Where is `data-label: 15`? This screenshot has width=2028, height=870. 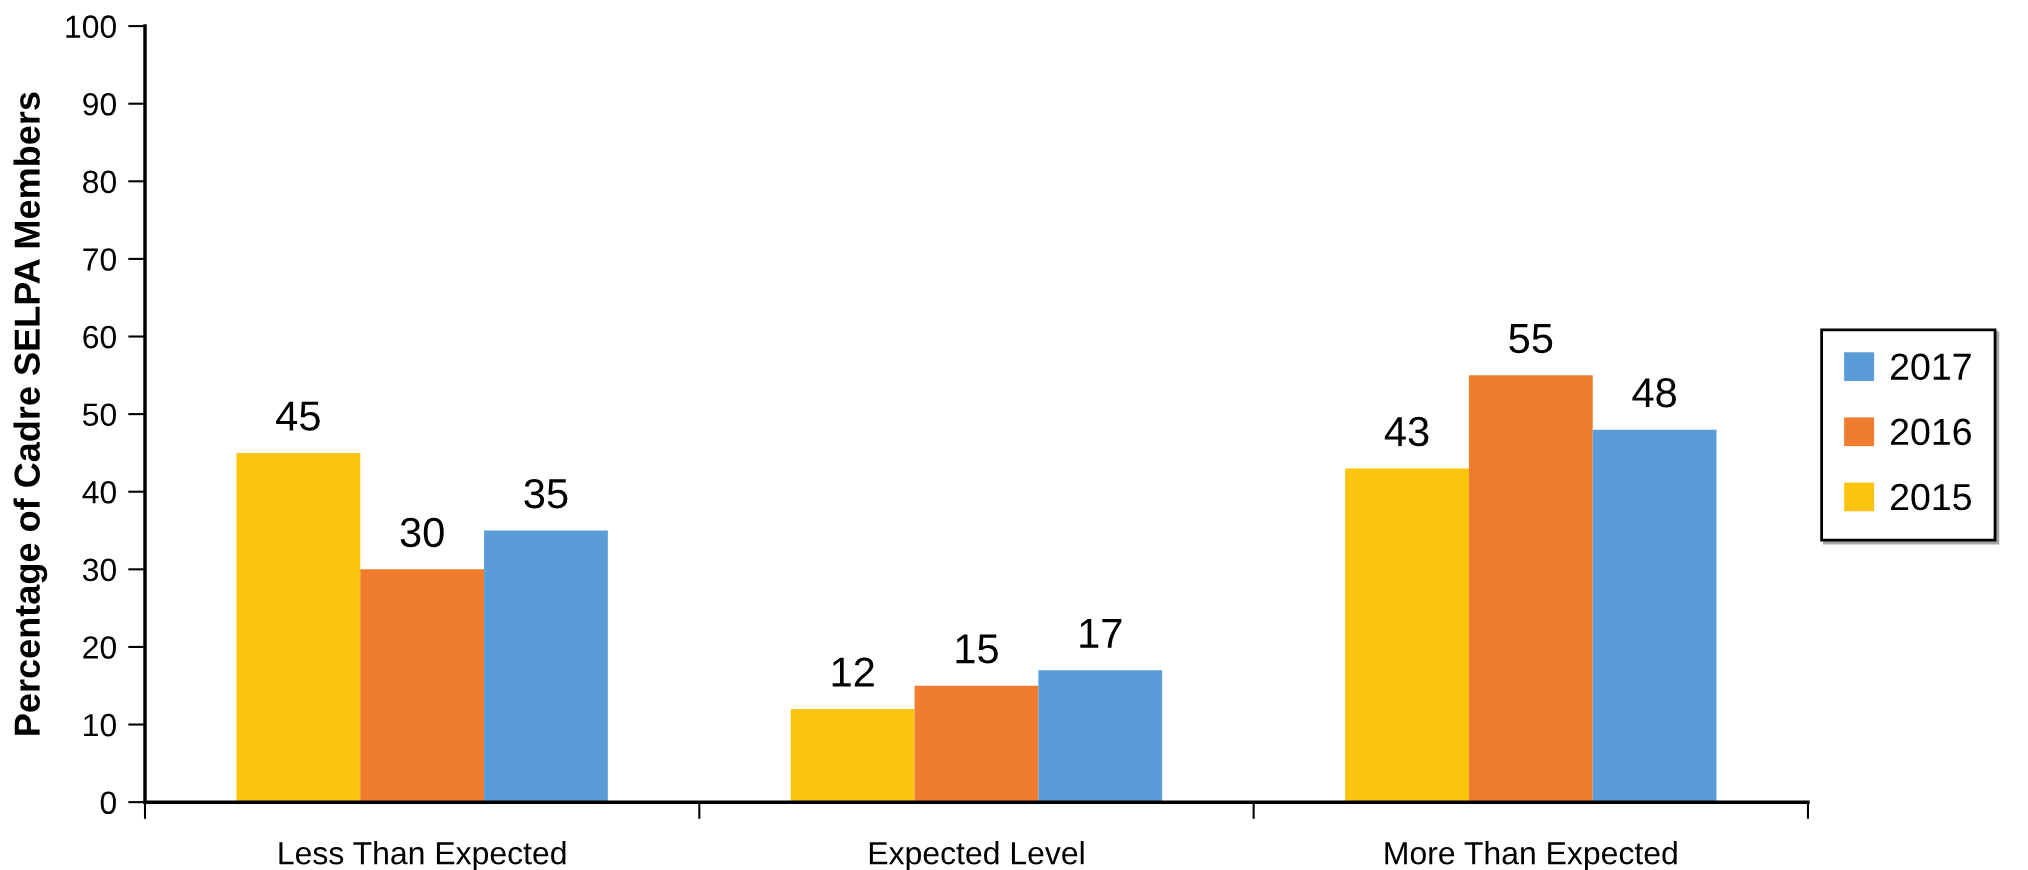
data-label: 15 is located at coordinates (977, 649).